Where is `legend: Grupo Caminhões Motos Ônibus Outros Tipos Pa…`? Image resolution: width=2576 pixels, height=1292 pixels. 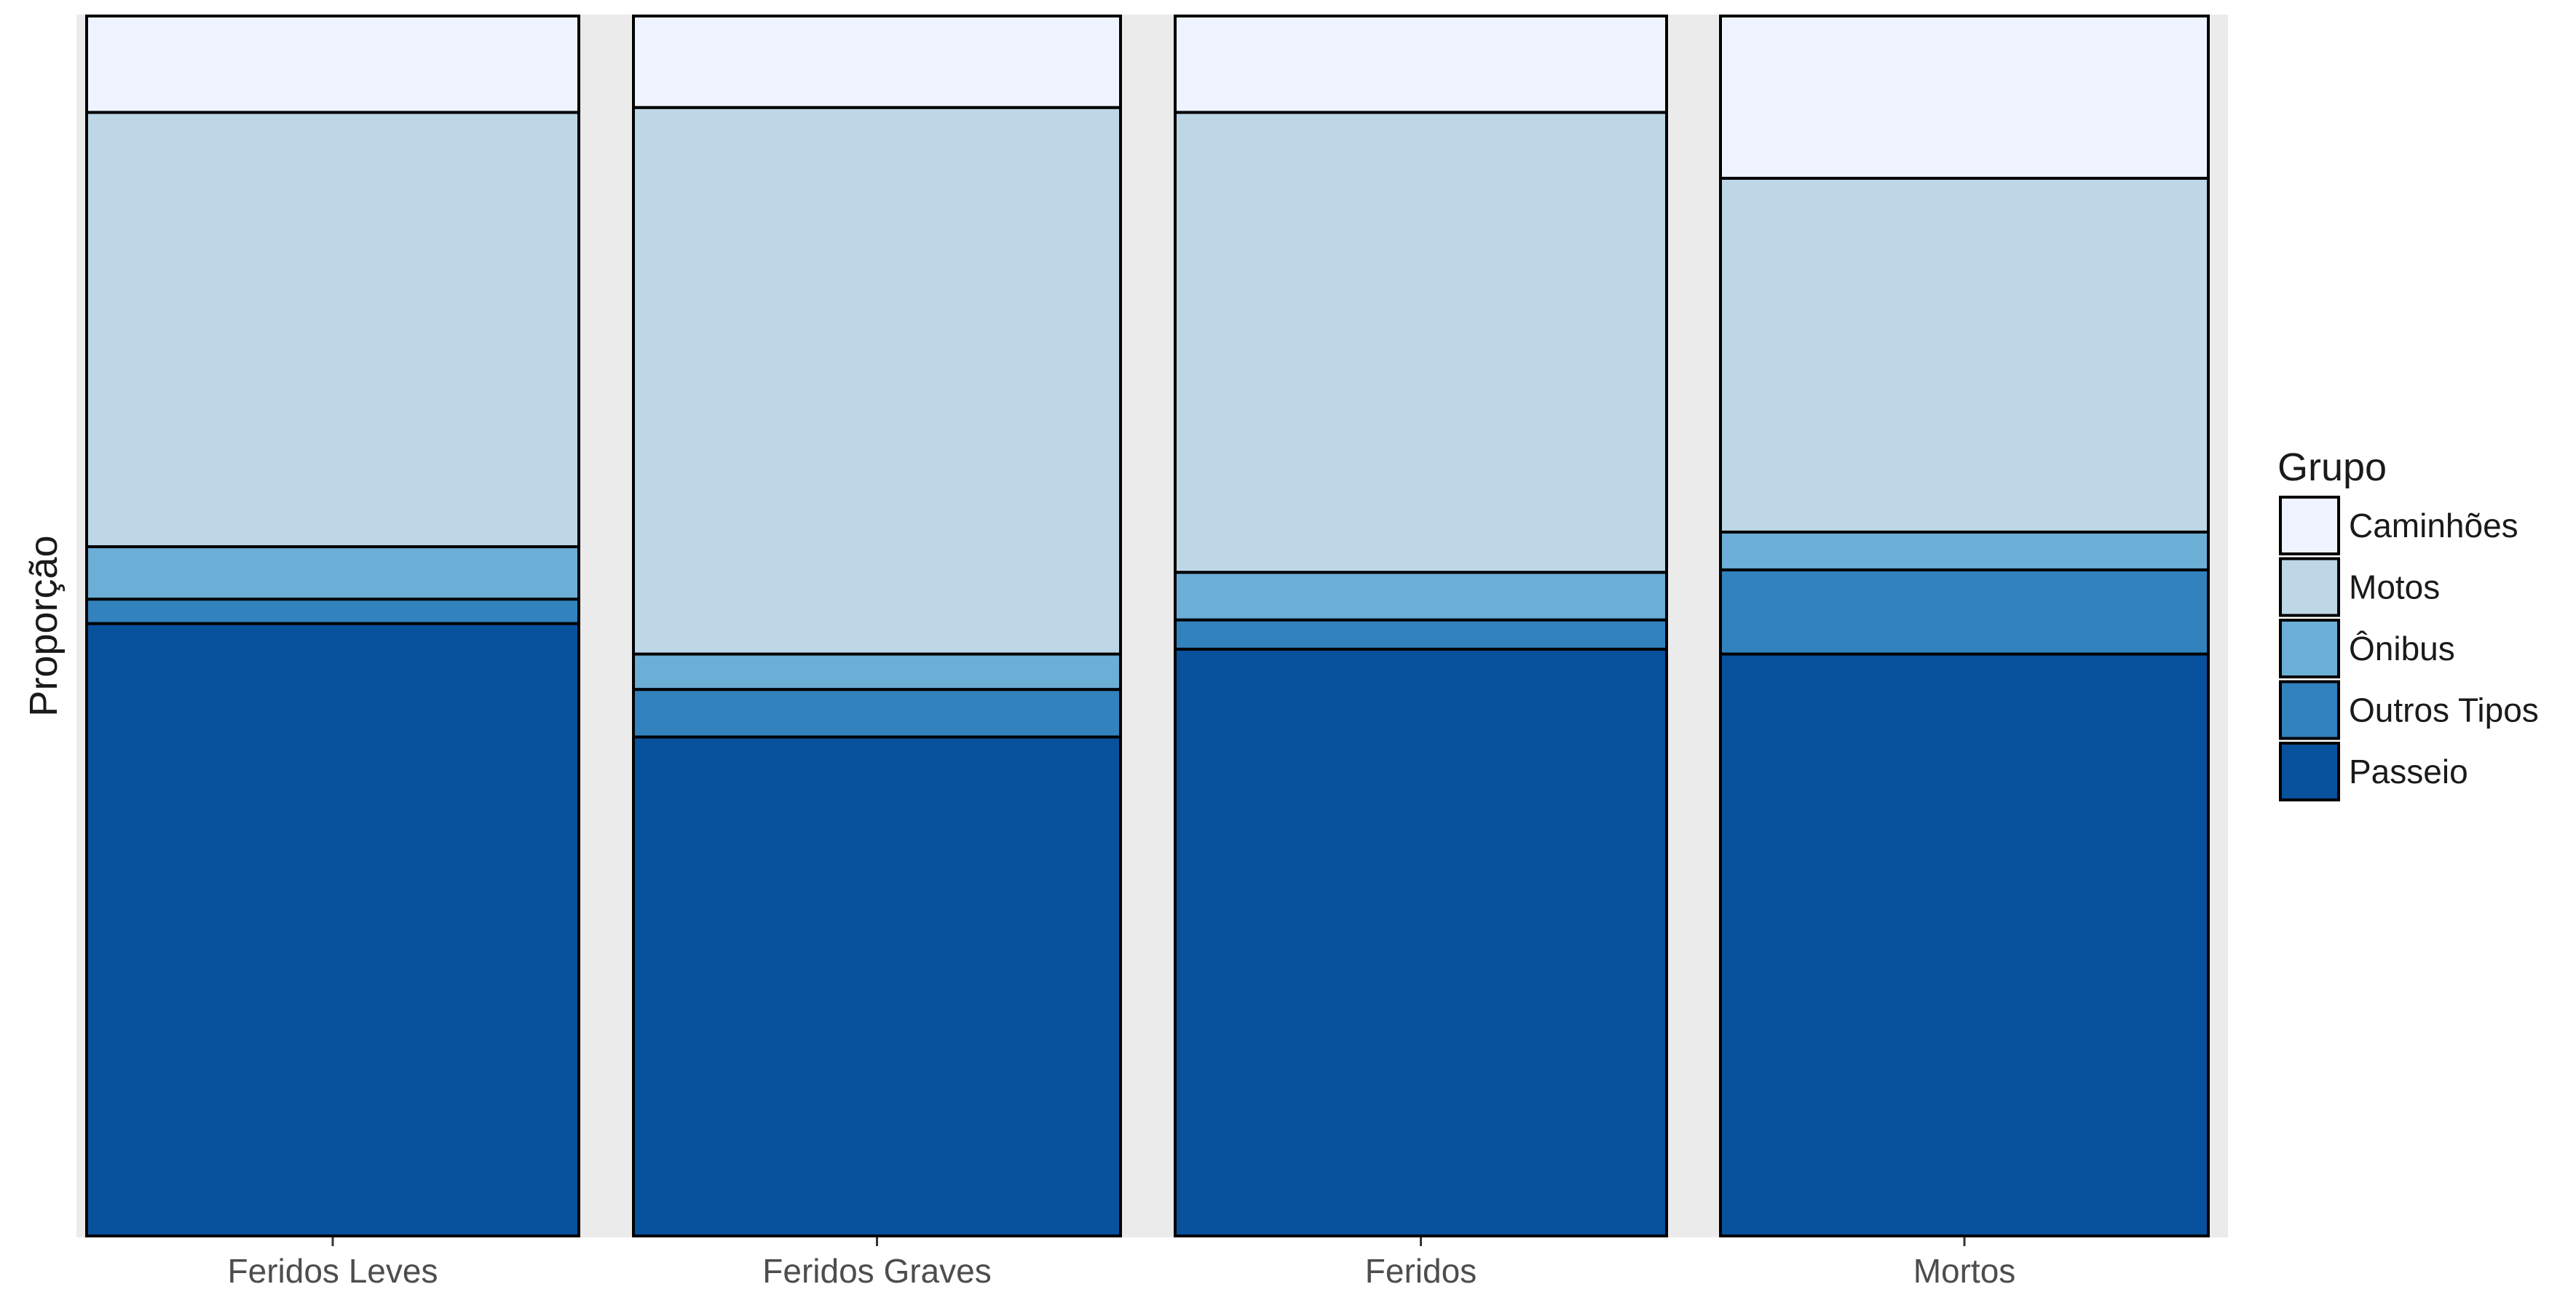 legend: Grupo Caminhões Motos Ônibus Outros Tipos Pa… is located at coordinates (2408, 623).